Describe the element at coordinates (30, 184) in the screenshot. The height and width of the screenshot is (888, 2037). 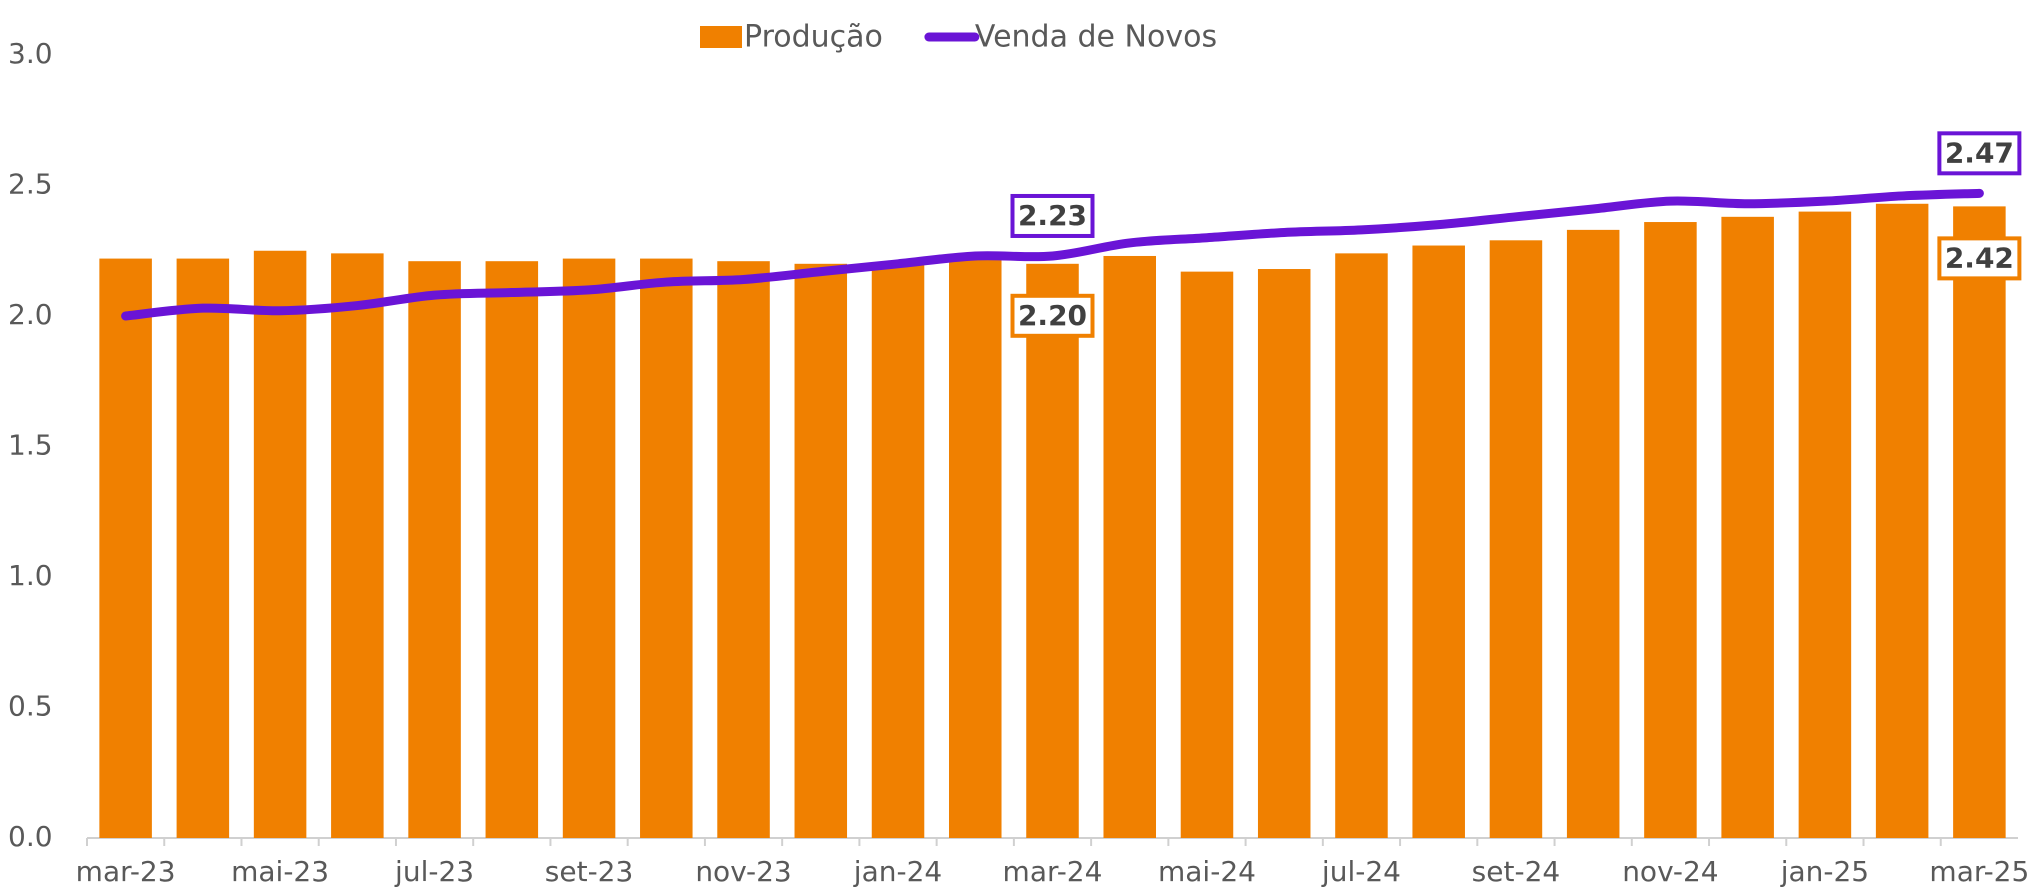
I see `y-tick-label: 2.5` at that location.